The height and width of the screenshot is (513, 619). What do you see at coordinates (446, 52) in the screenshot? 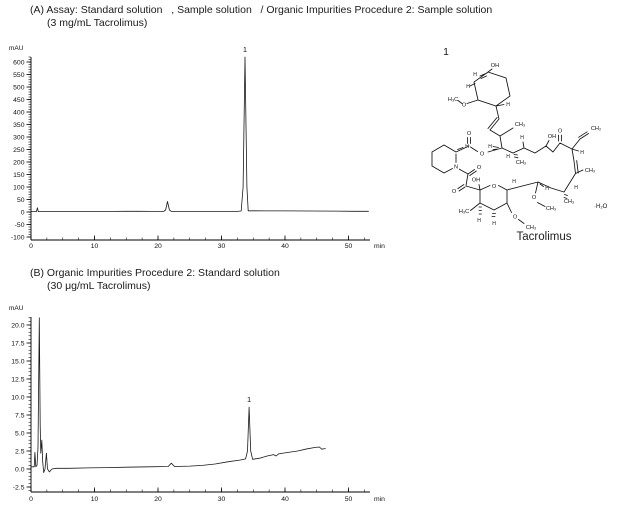
I see `compound-number: 1` at bounding box center [446, 52].